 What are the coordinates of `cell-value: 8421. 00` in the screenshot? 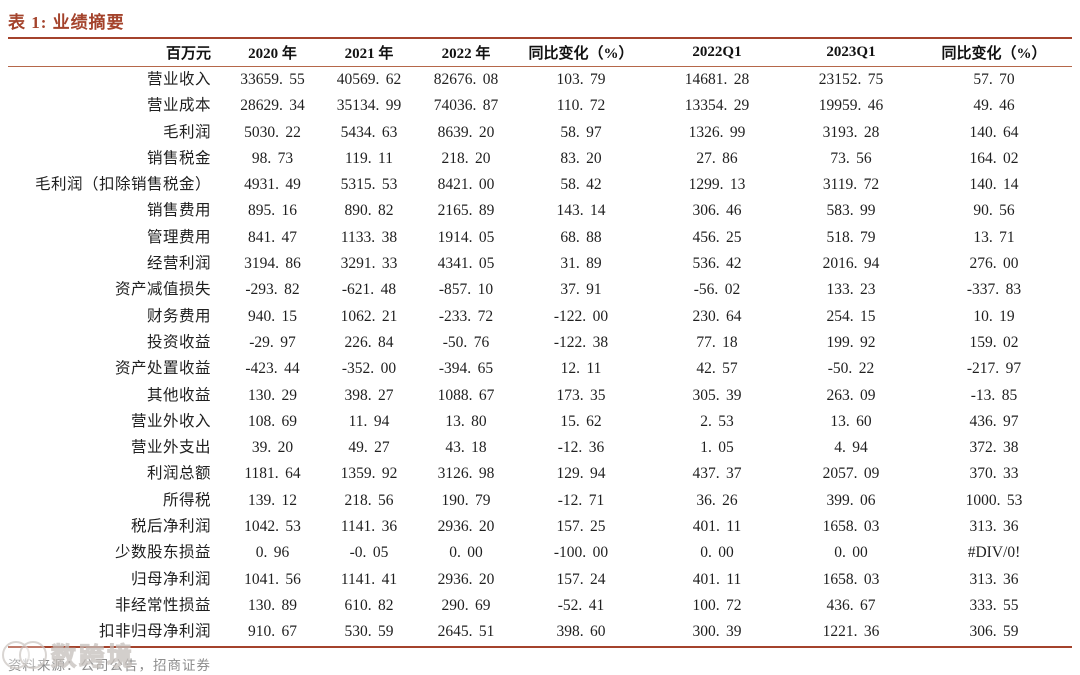 It's located at (466, 185).